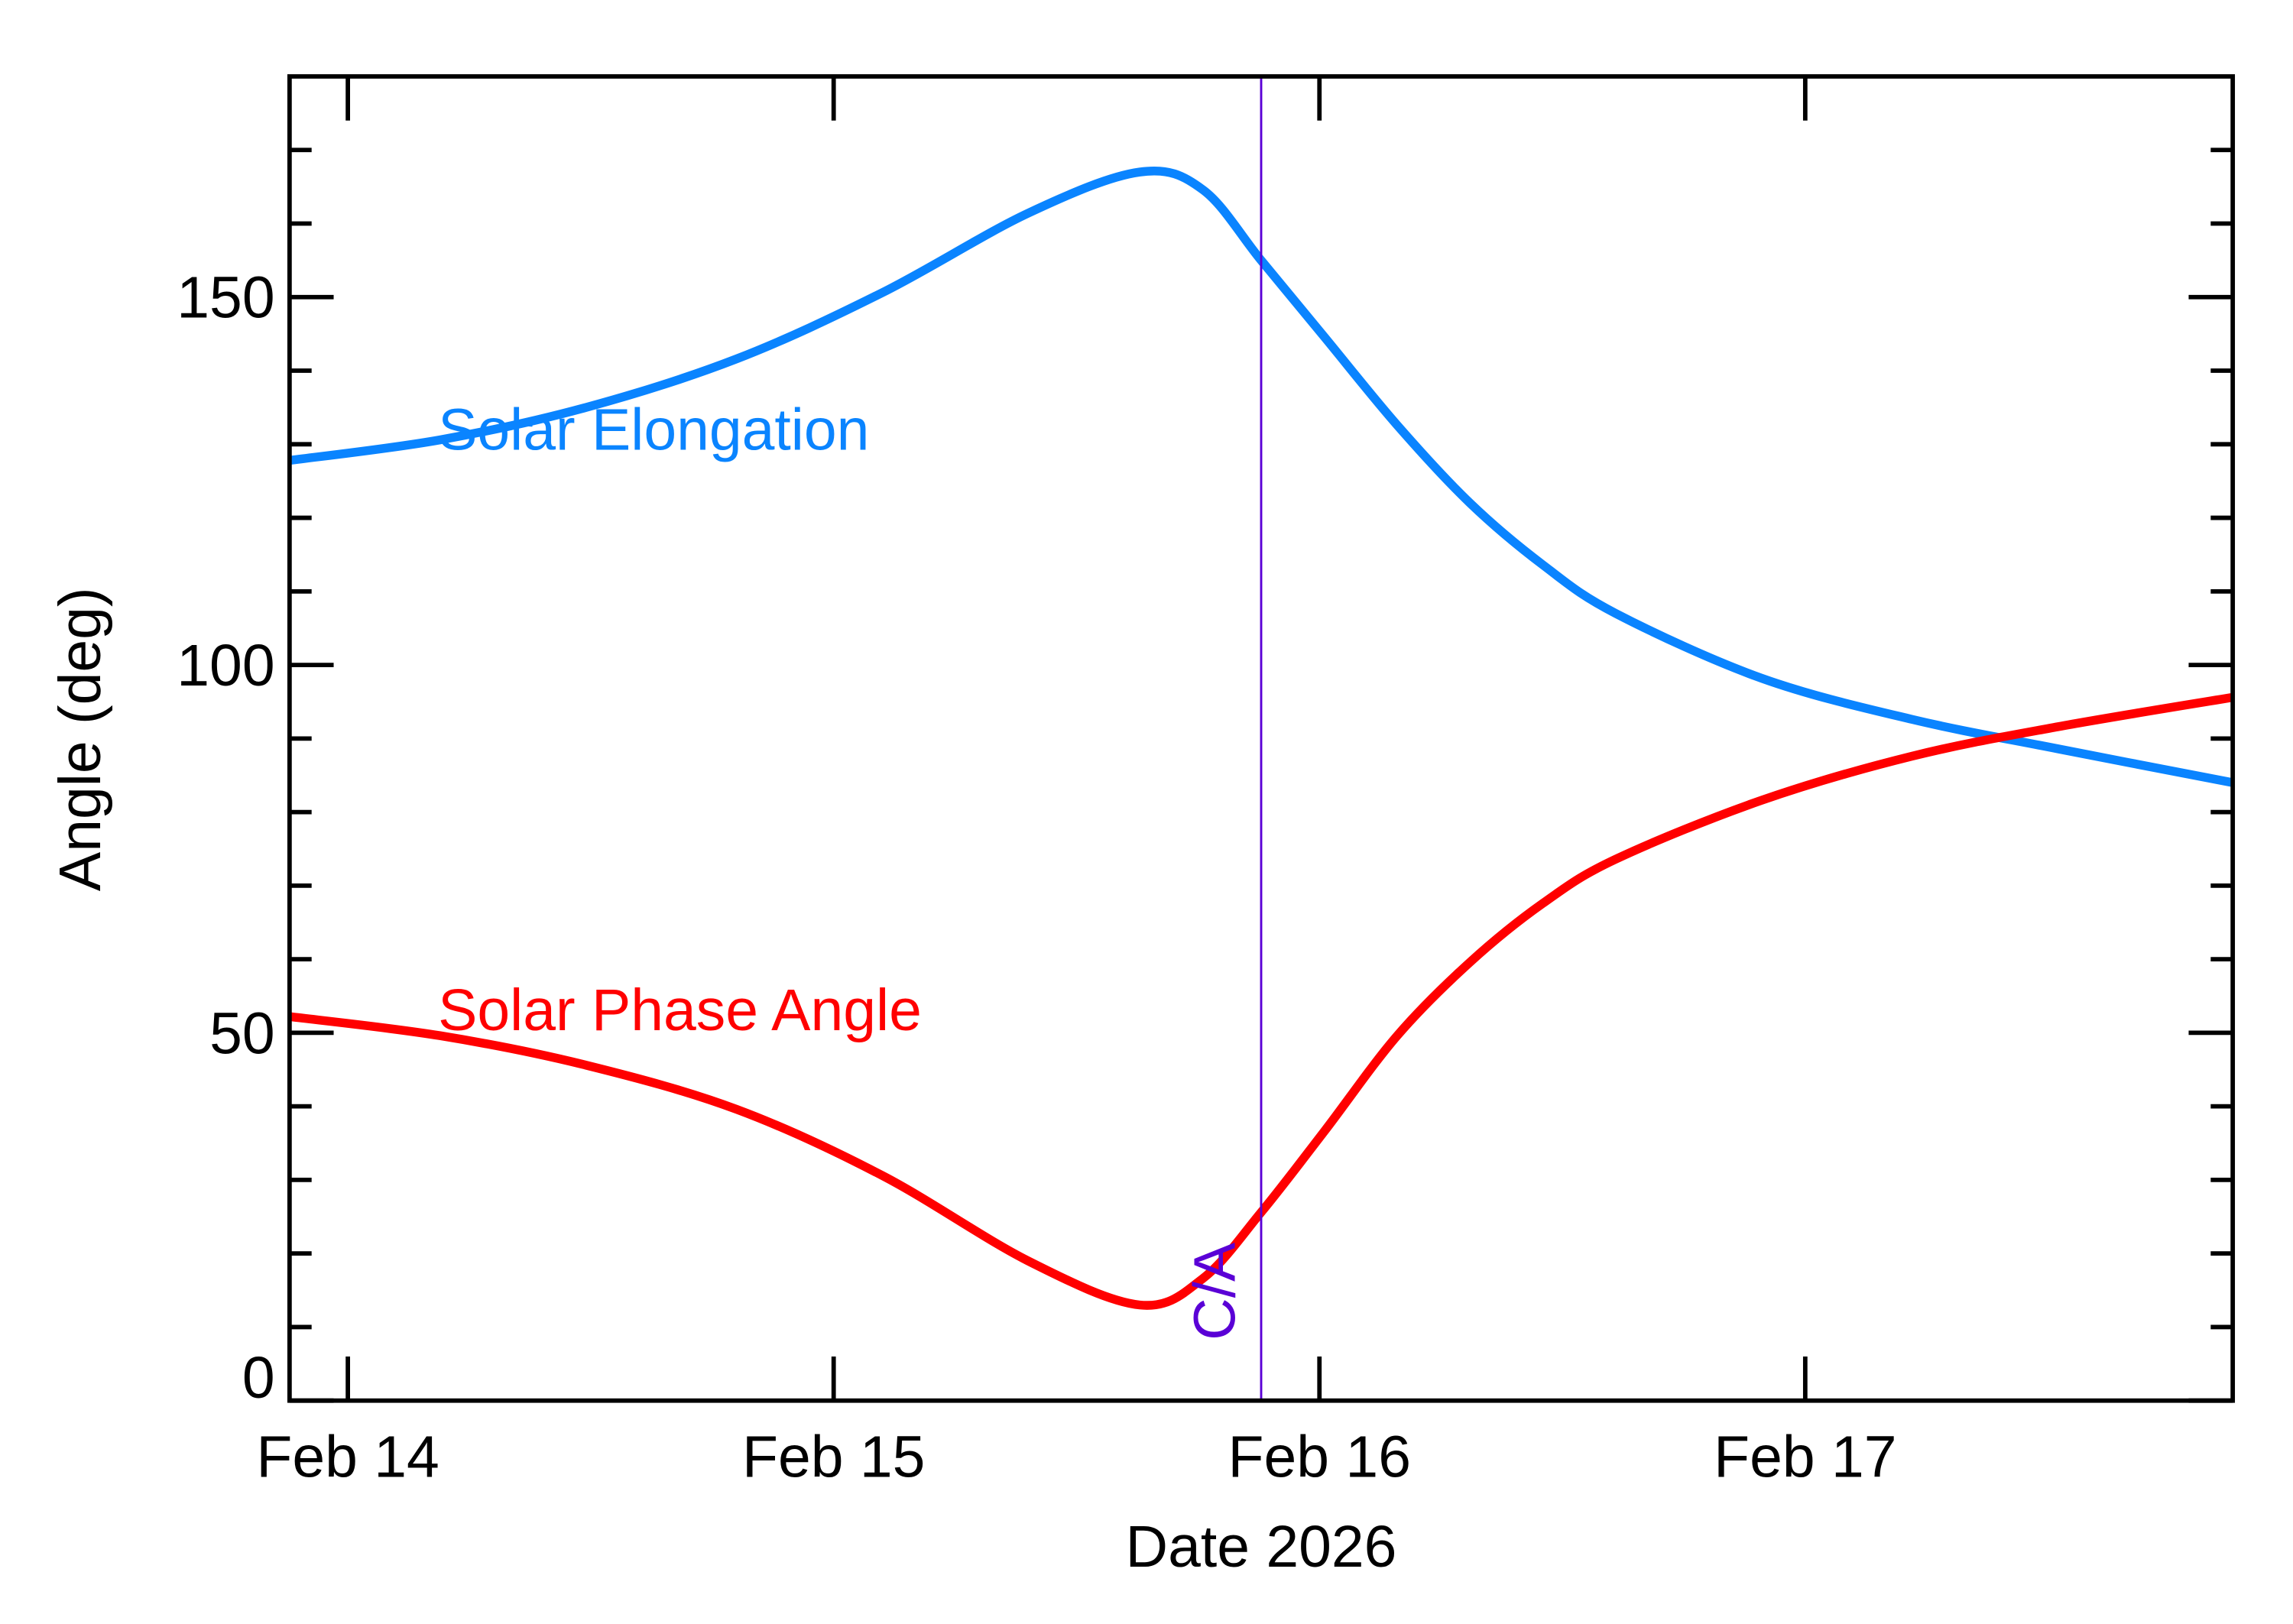 Image resolution: width=2293 pixels, height=1624 pixels. Describe the element at coordinates (833, 1457) in the screenshot. I see `x-tick-label: Feb 15` at that location.